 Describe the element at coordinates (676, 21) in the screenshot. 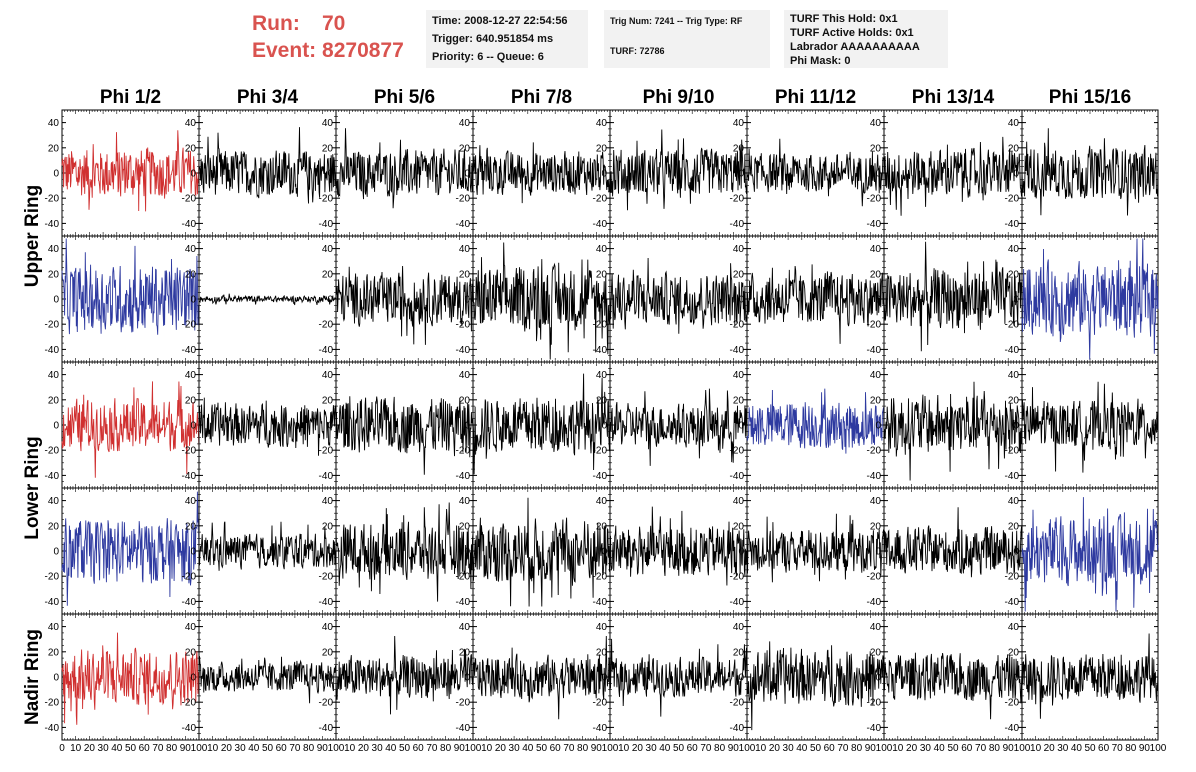

I see `trig-line: Trig Num: 7241 -- Trig Type: RF` at that location.